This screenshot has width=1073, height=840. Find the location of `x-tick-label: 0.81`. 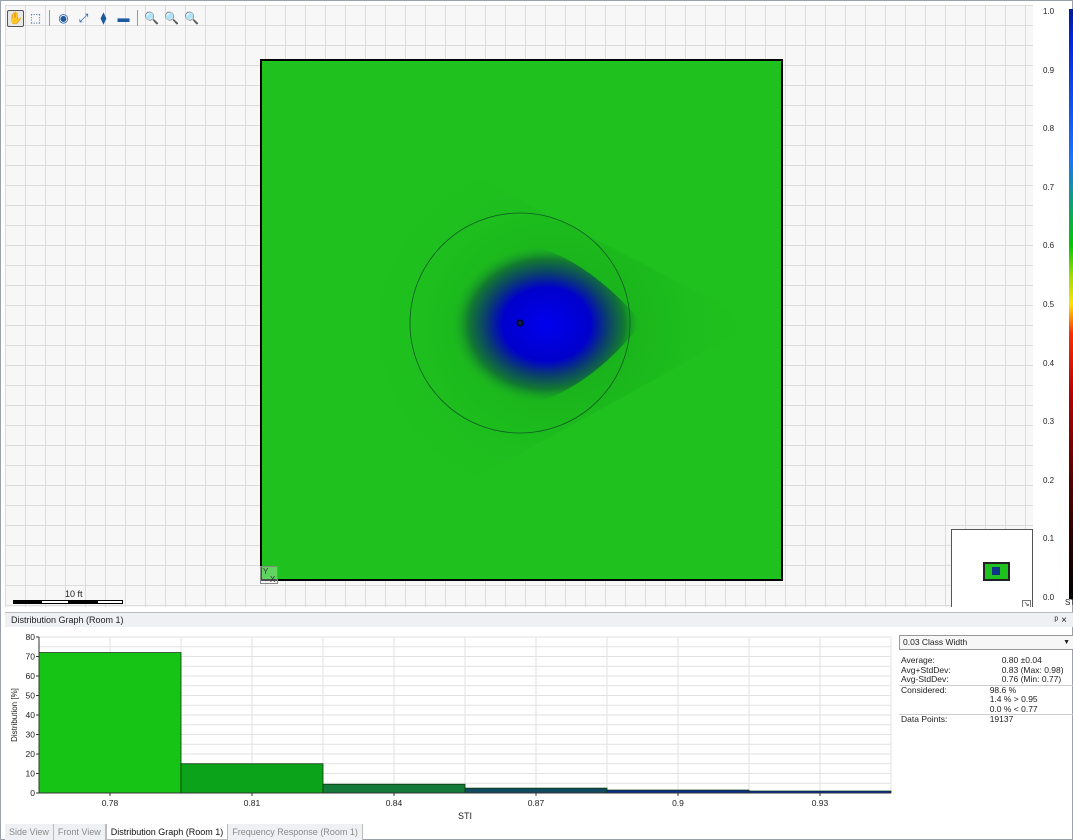

x-tick-label: 0.81 is located at coordinates (252, 803).